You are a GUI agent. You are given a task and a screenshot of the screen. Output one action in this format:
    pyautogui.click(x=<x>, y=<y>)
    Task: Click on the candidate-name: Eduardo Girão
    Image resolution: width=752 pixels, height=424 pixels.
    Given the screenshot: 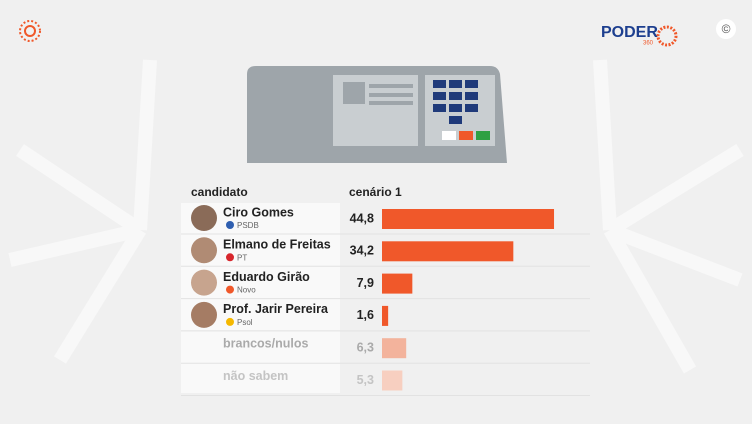 What is the action you would take?
    pyautogui.click(x=266, y=277)
    